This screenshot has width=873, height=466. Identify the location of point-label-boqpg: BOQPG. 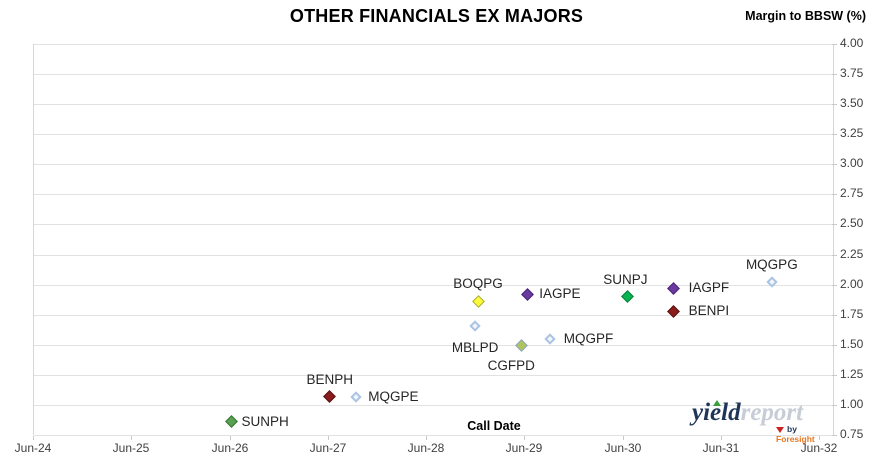
(478, 284).